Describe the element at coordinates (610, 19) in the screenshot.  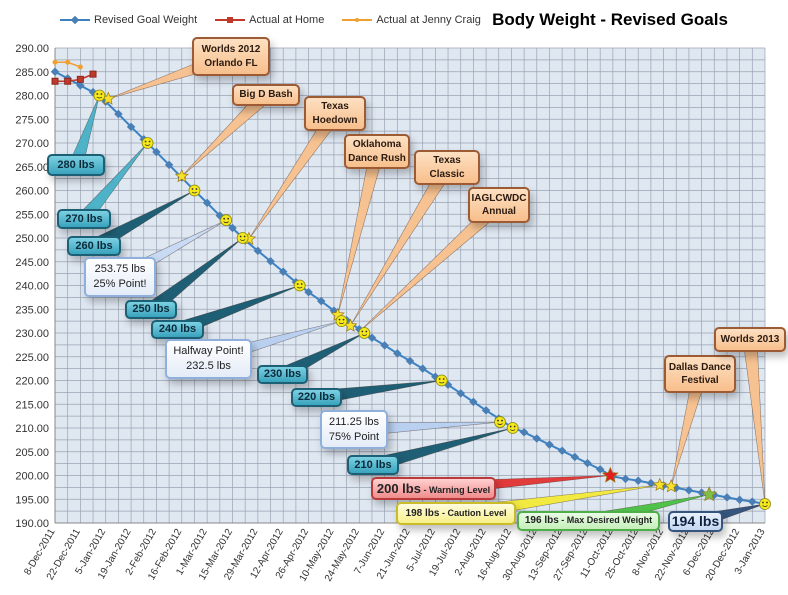
I see `chart-title: Body Weight - Revised Goals` at that location.